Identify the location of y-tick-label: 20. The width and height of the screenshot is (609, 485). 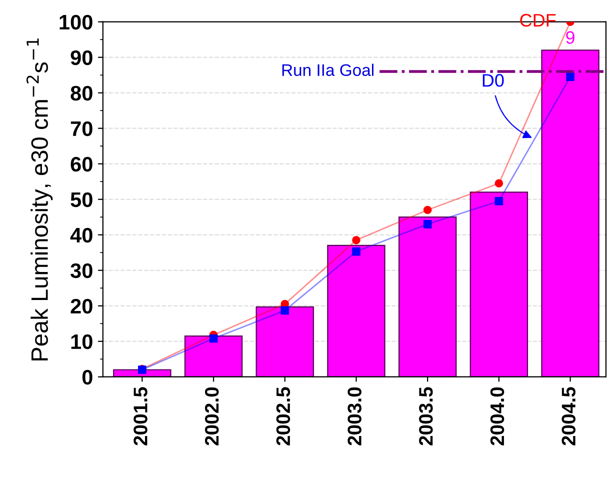
(81, 306).